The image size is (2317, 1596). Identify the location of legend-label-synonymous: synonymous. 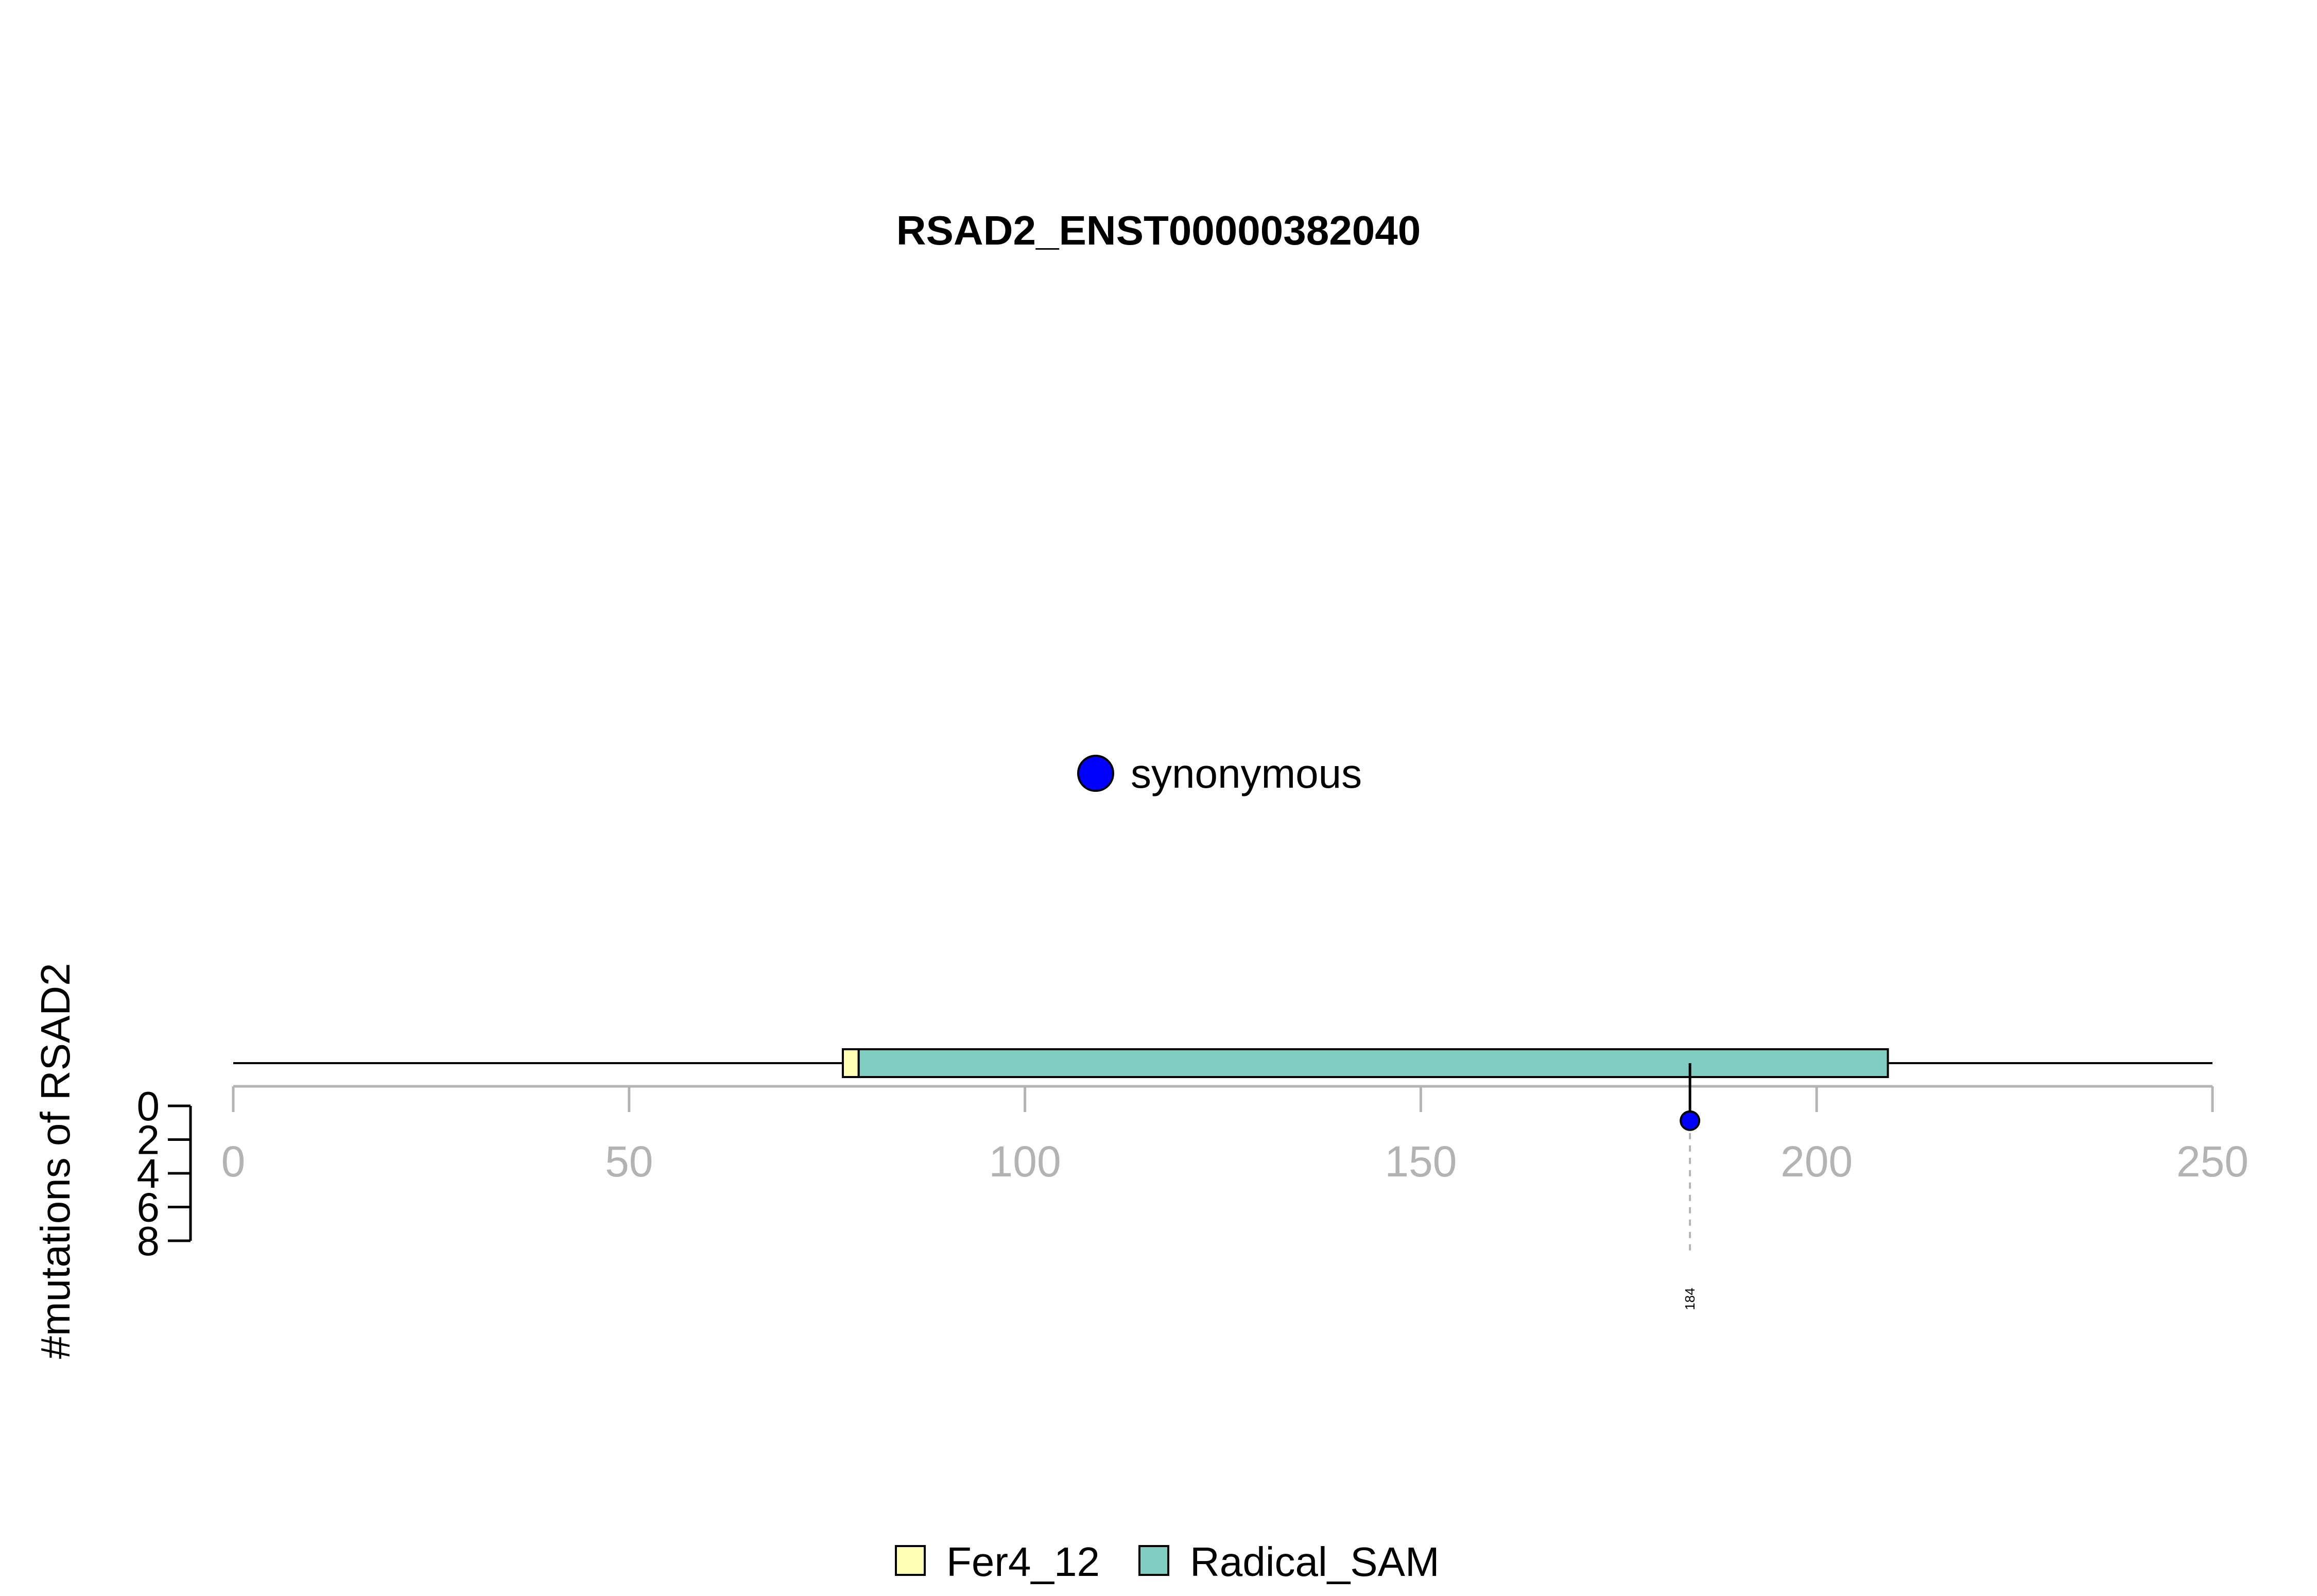
(1246, 773).